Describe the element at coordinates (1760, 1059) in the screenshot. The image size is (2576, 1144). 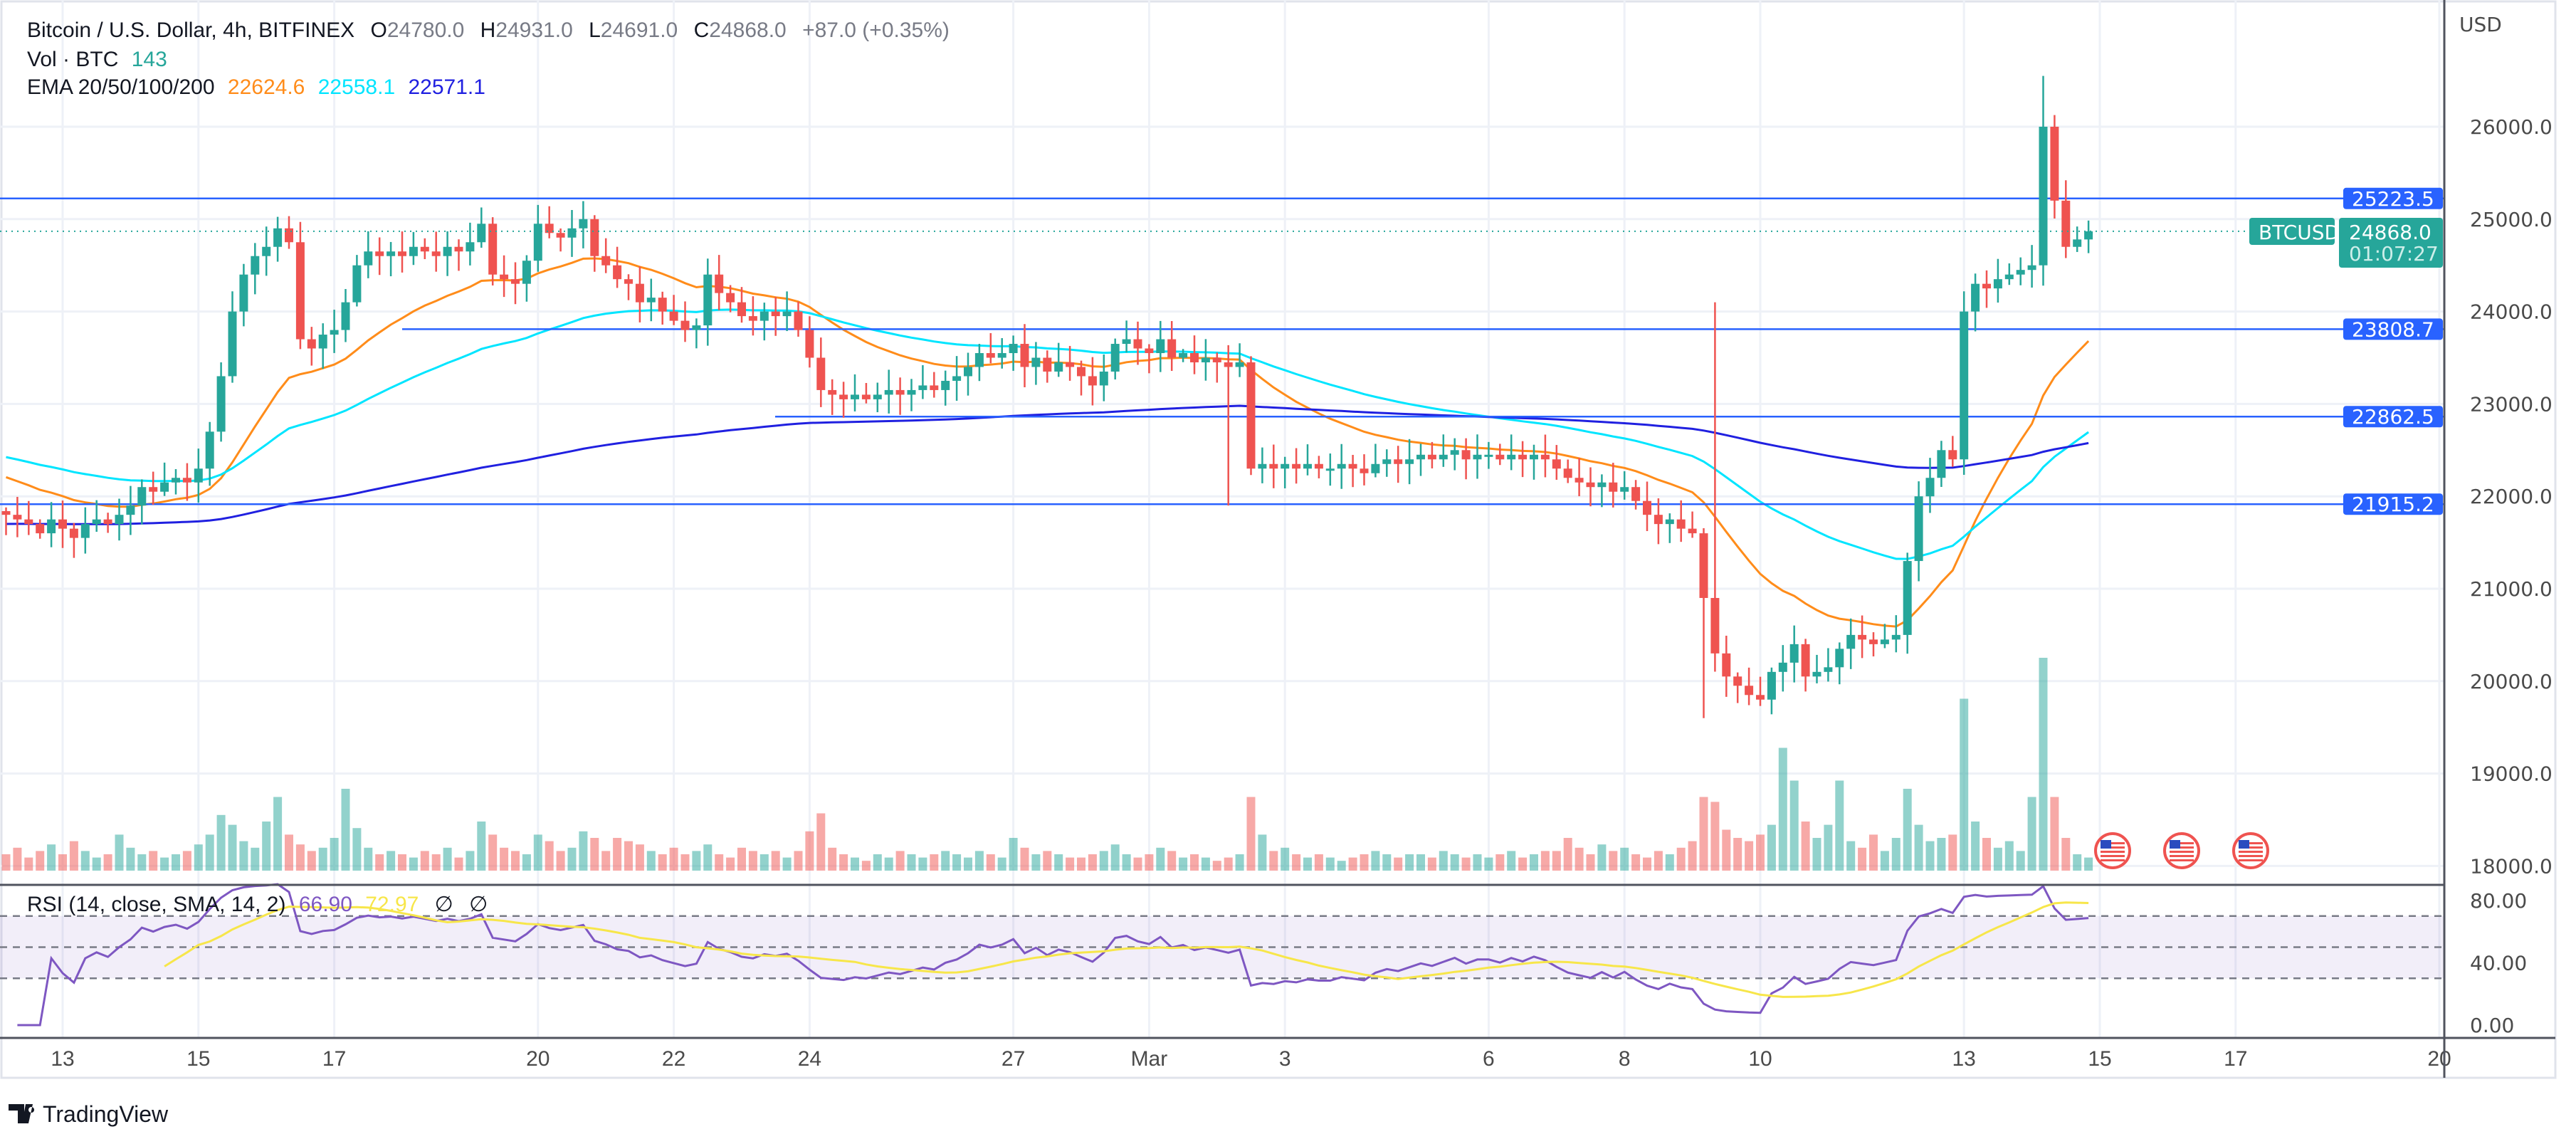
I see `time-axis-label: 10` at that location.